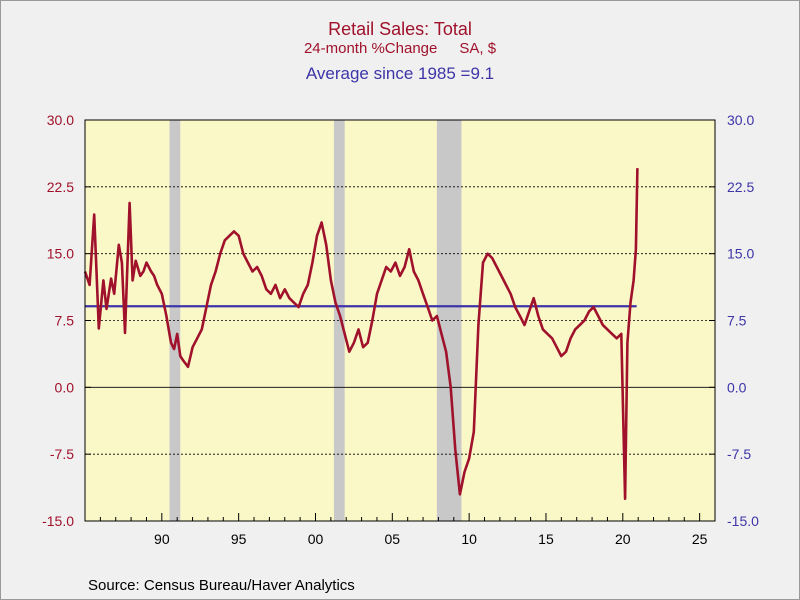 Image resolution: width=800 pixels, height=600 pixels. Describe the element at coordinates (478, 48) in the screenshot. I see `subtitle-units: SA, $` at that location.